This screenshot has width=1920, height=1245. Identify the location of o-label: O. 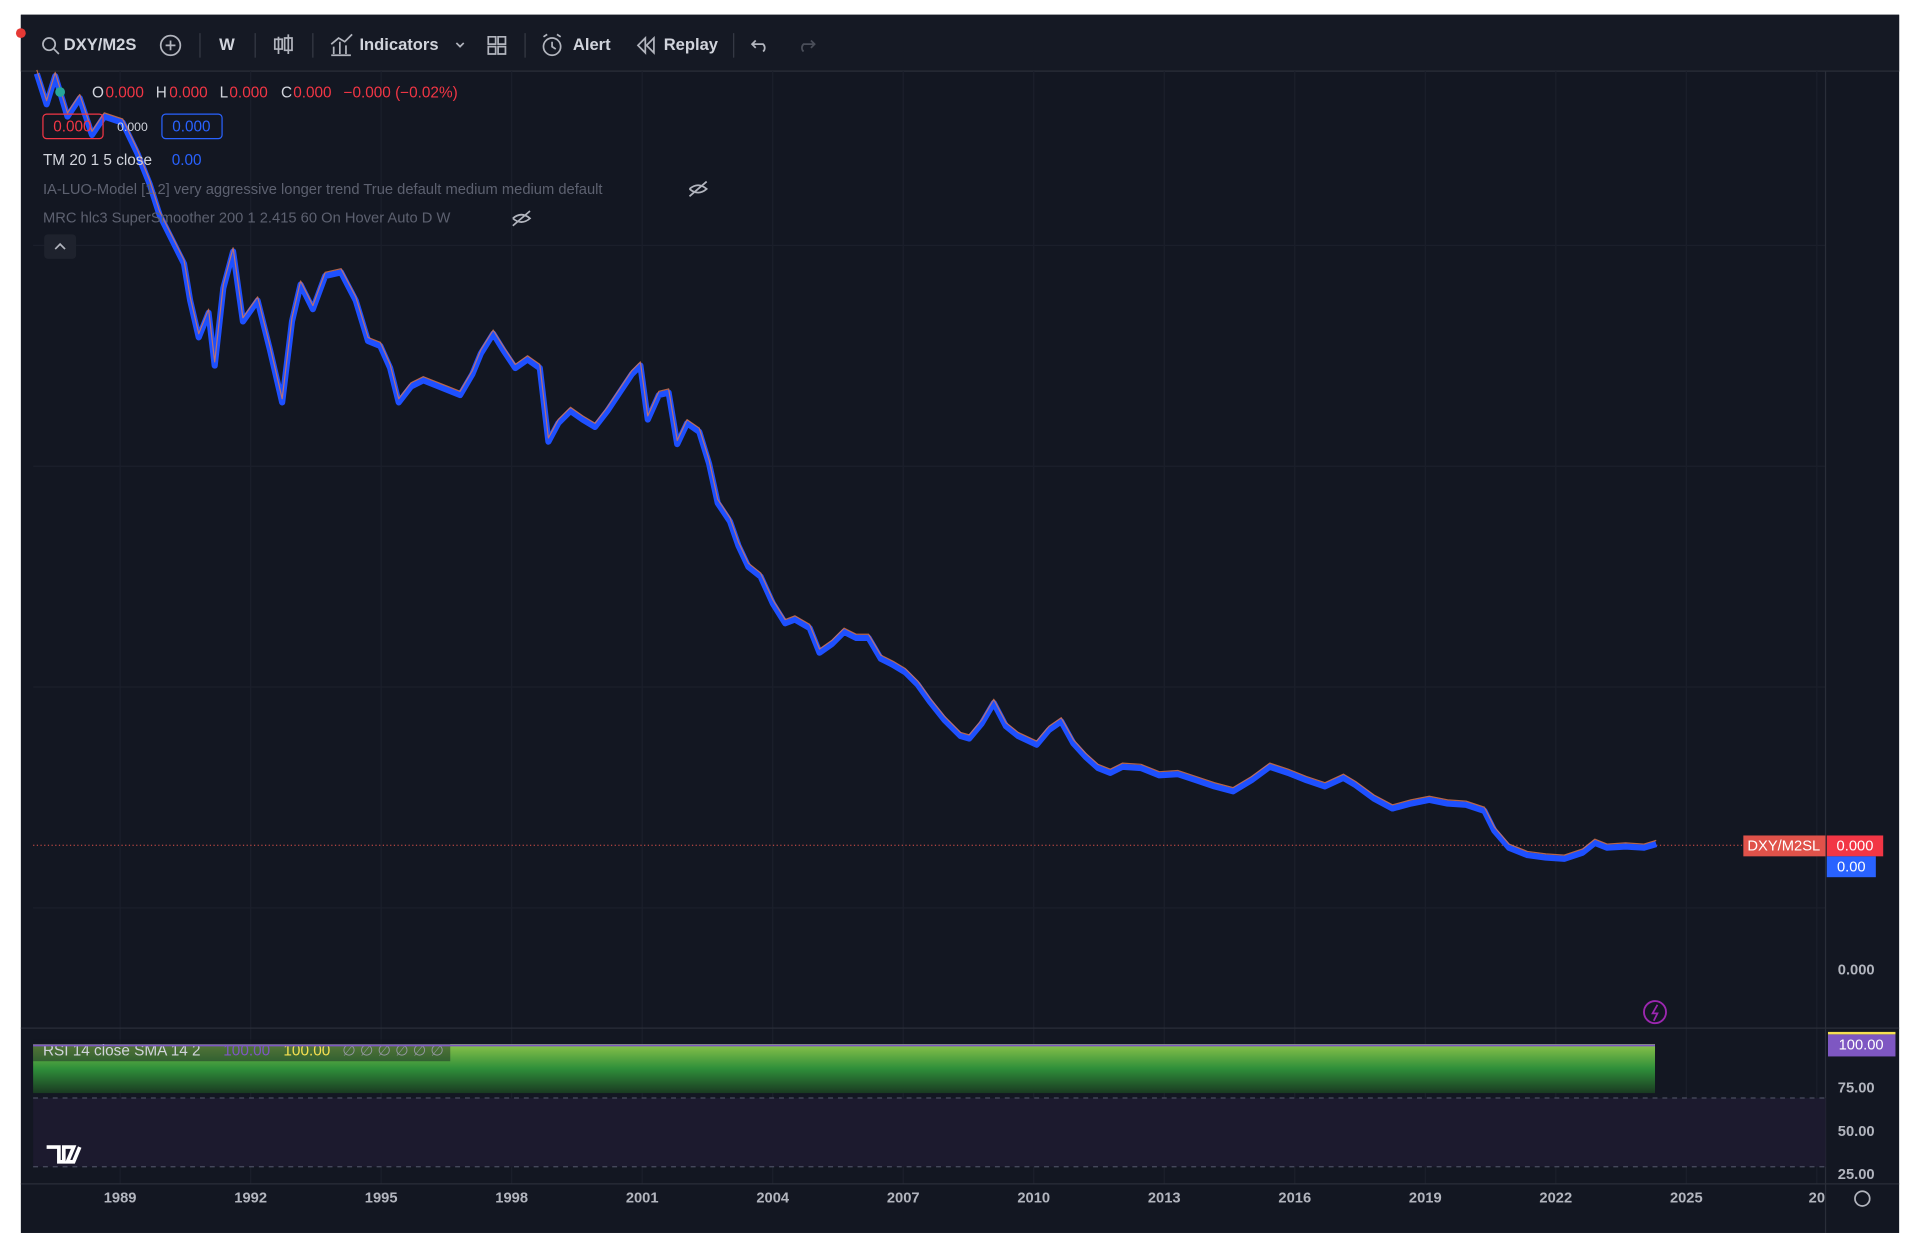
(98, 92).